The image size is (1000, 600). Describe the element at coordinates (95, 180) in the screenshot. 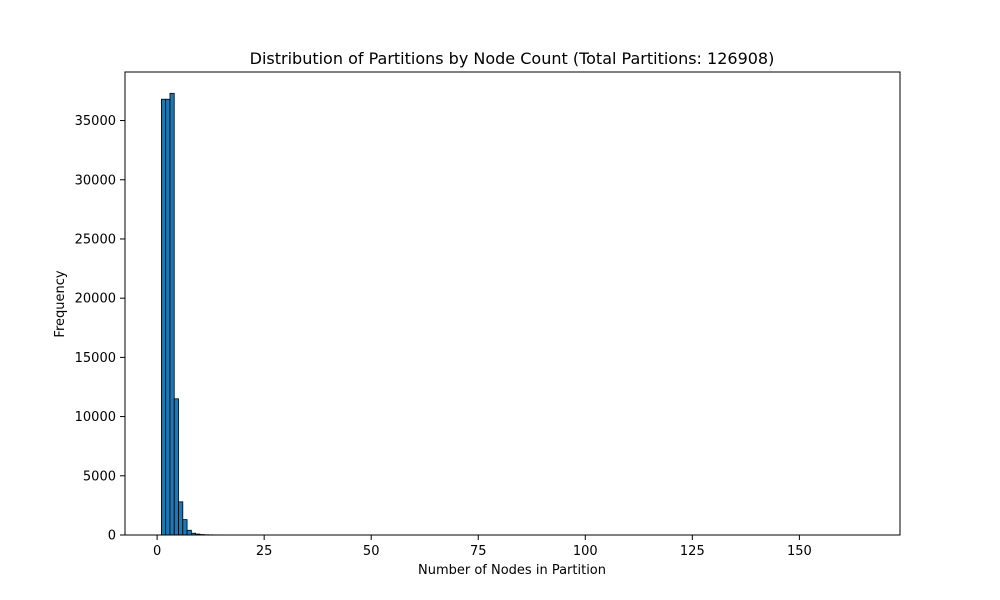

I see `y-tick-label: 30000` at that location.